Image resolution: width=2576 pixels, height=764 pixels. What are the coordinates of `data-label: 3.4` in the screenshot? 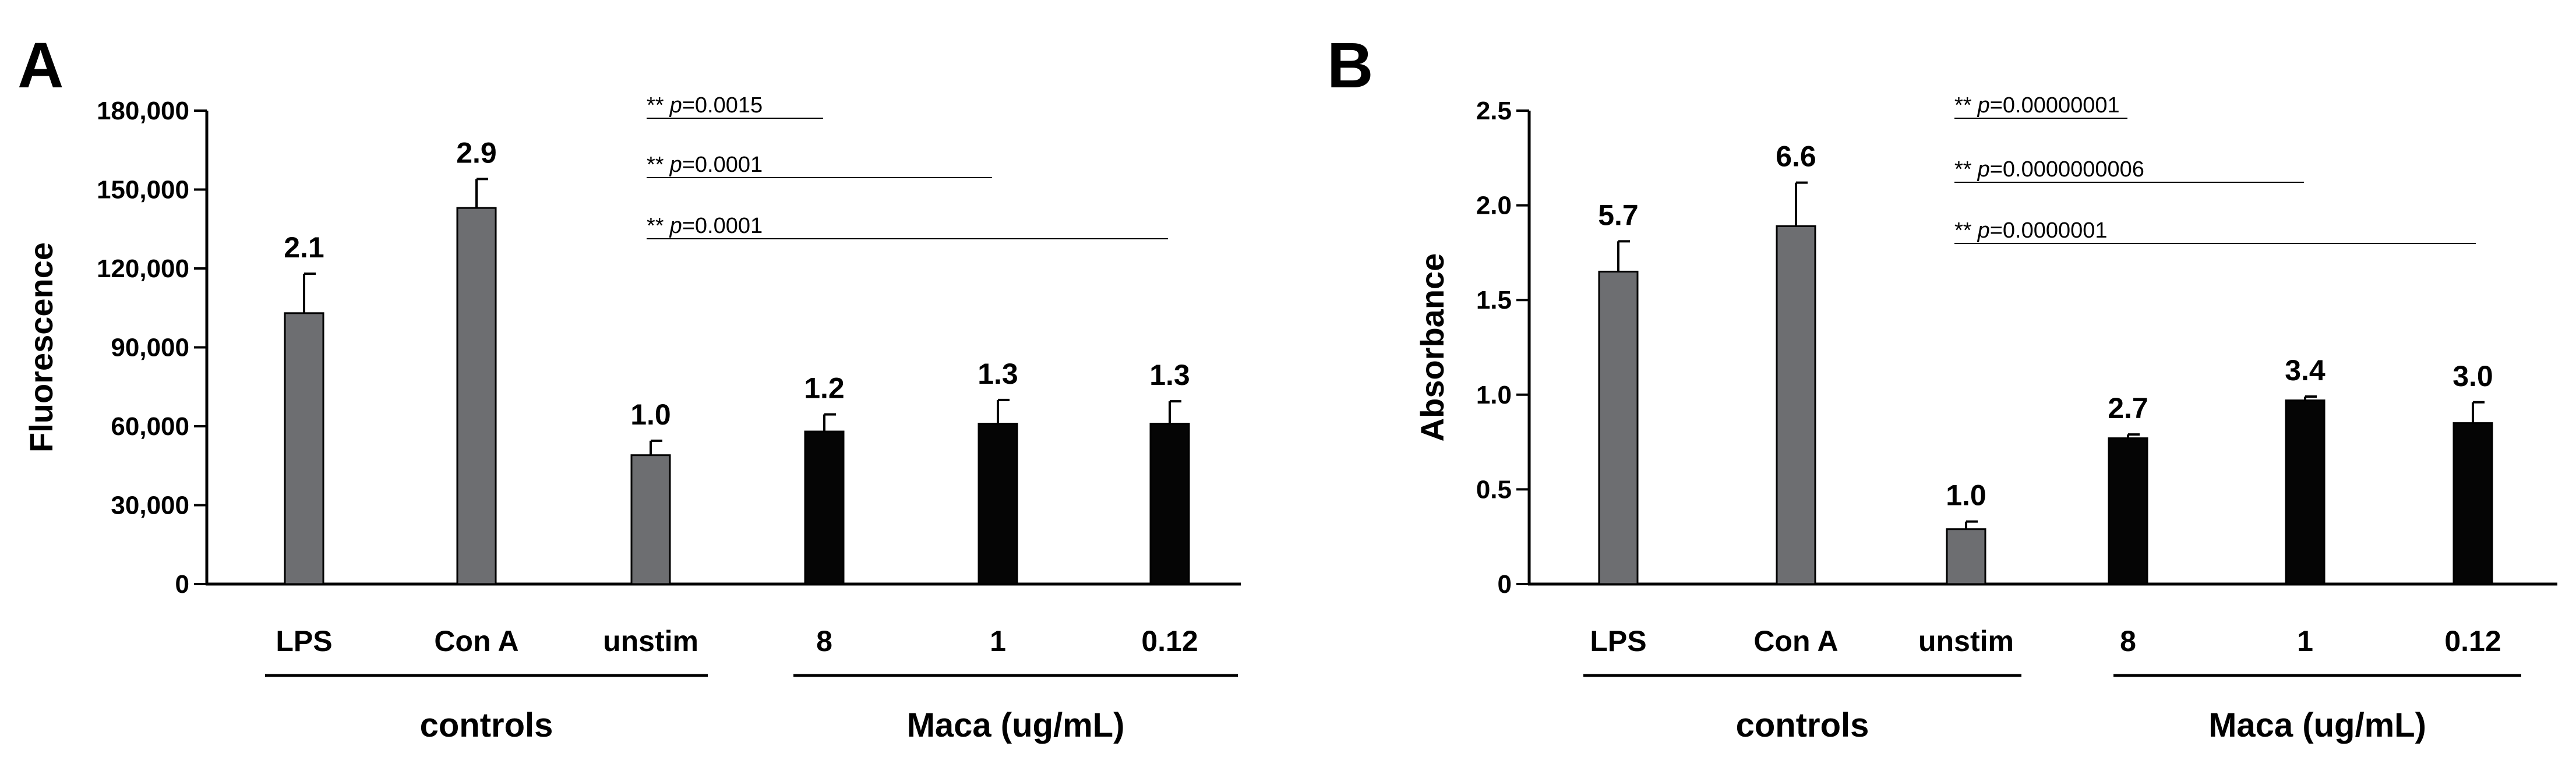 It's located at (2305, 370).